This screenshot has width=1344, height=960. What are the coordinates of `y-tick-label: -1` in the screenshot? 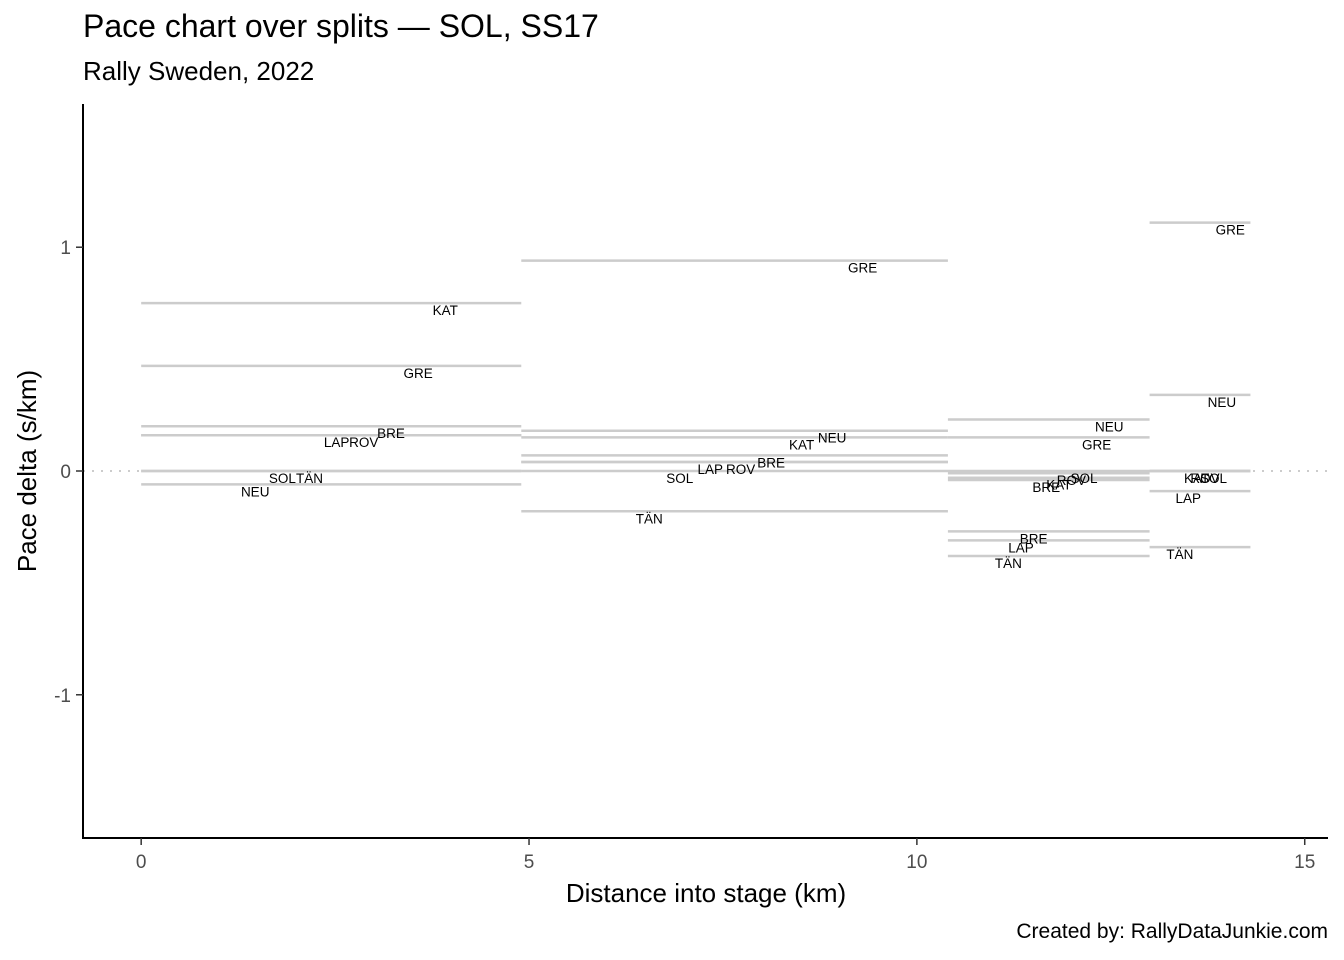 It's located at (62, 696).